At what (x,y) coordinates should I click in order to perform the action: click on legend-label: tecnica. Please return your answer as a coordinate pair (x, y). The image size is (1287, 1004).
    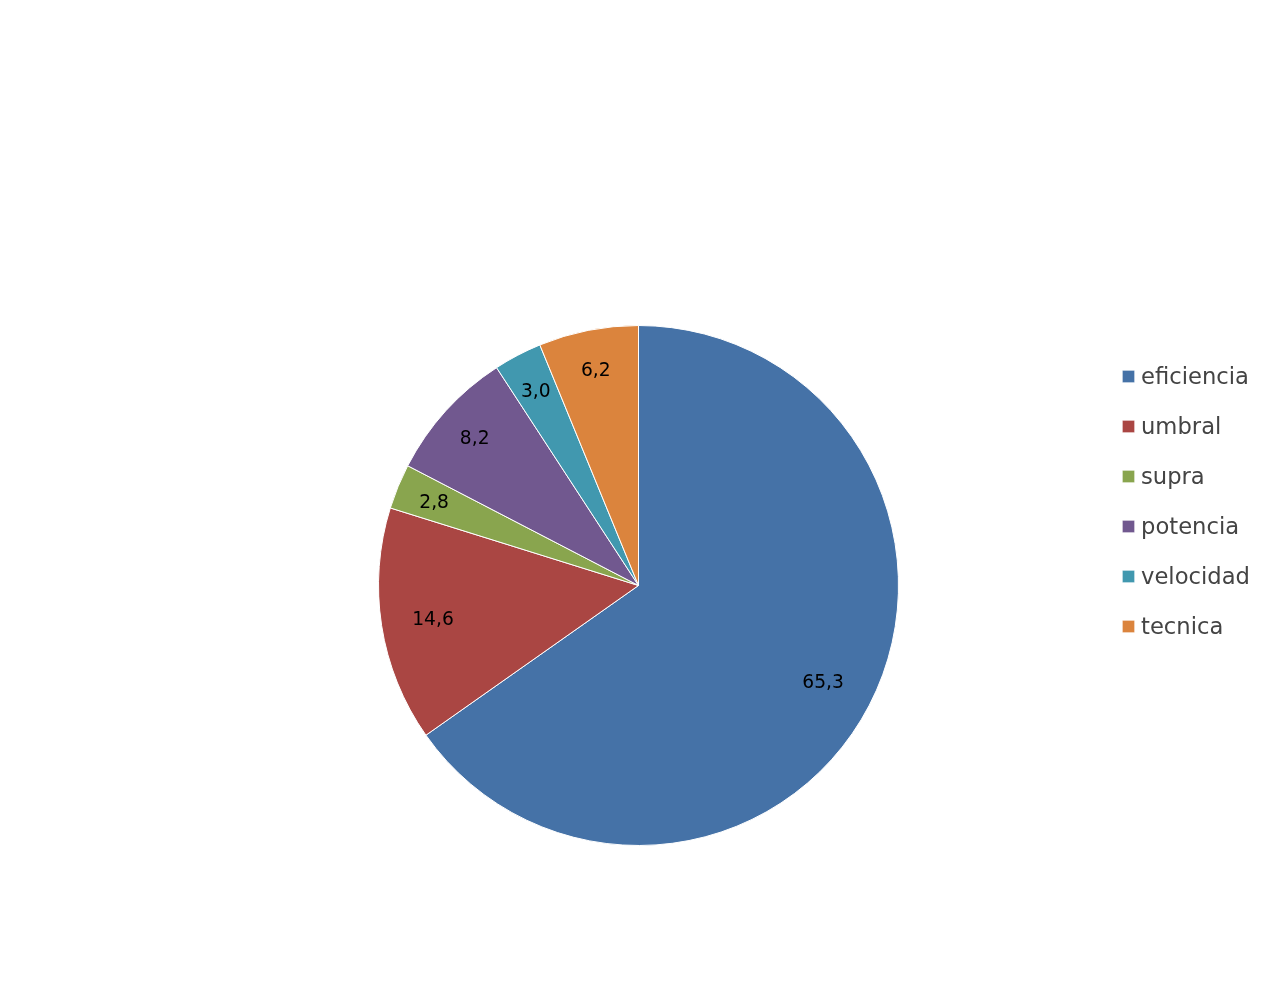
    Looking at the image, I should click on (1182, 626).